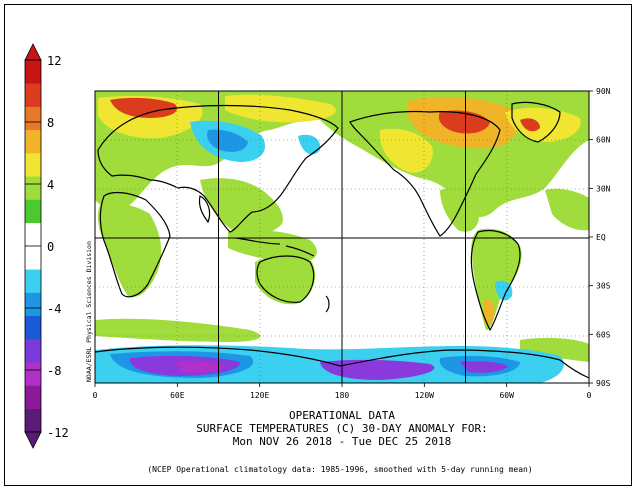 This screenshot has height=494, width=640. What do you see at coordinates (227, 140) in the screenshot?
I see `field-central-asia-blue` at bounding box center [227, 140].